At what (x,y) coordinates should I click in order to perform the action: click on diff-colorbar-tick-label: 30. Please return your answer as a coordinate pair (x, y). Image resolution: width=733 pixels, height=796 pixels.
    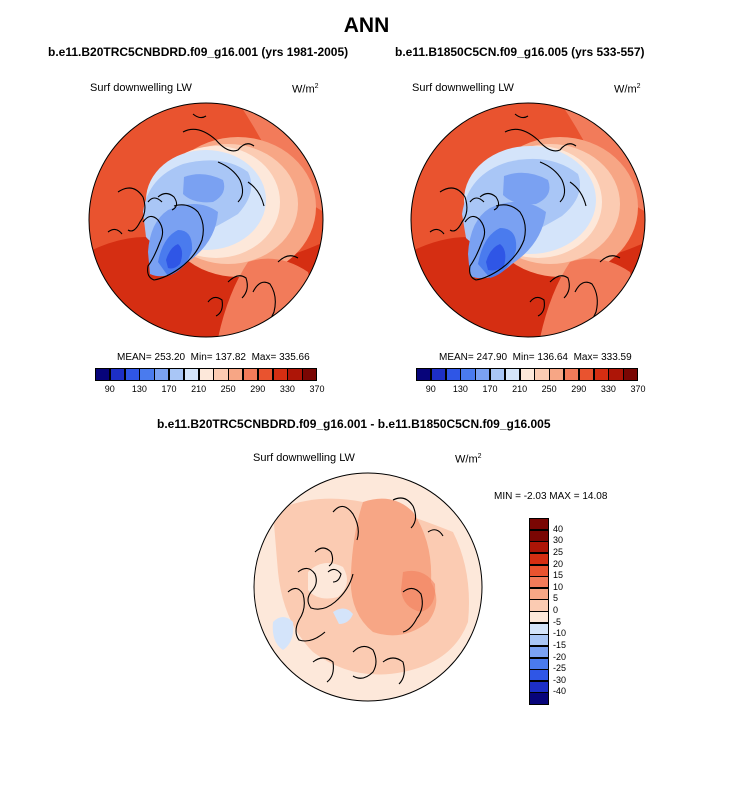
    Looking at the image, I should click on (558, 540).